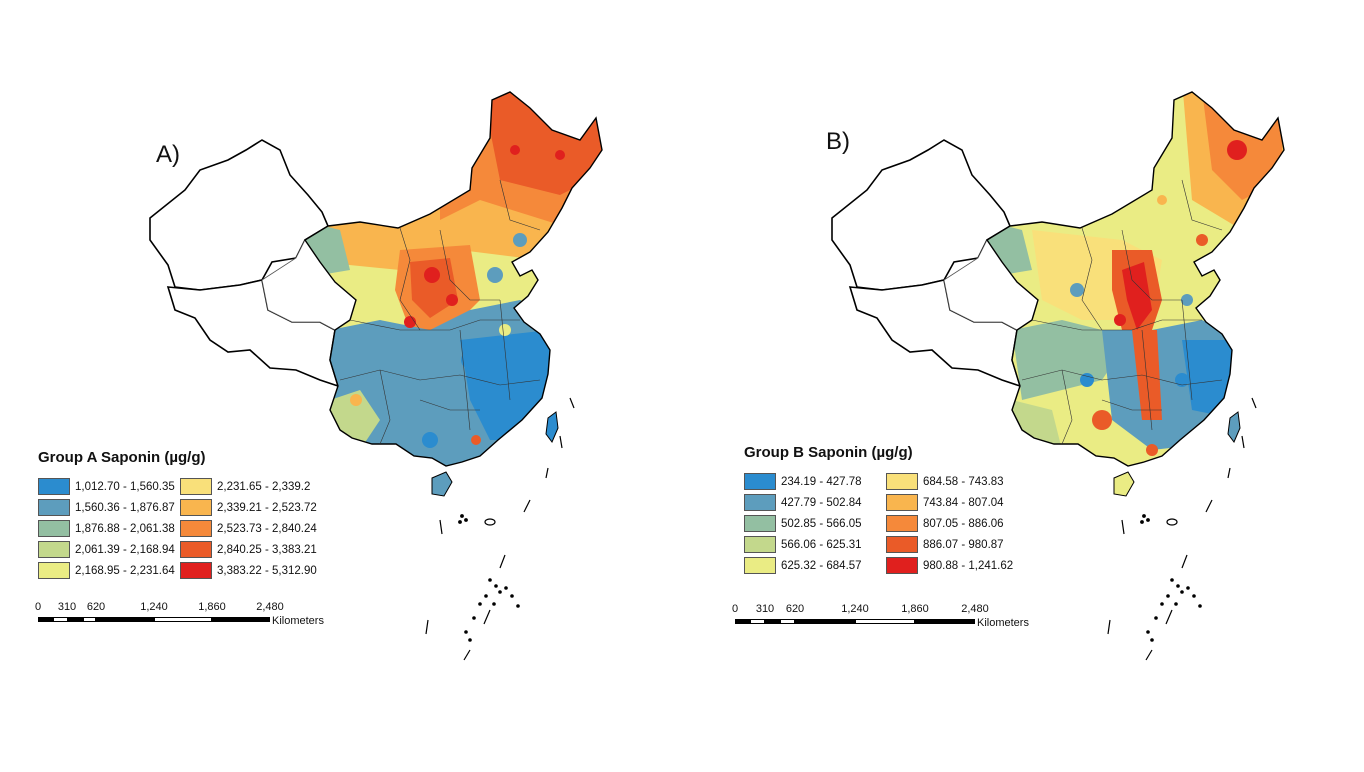 The width and height of the screenshot is (1364, 772). I want to click on south-china-sea-islands-a, so click(500, 529).